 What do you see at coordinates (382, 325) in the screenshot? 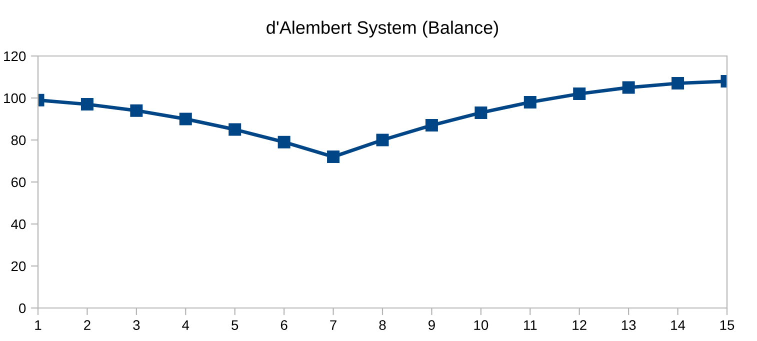
I see `x-tick-label: 8` at bounding box center [382, 325].